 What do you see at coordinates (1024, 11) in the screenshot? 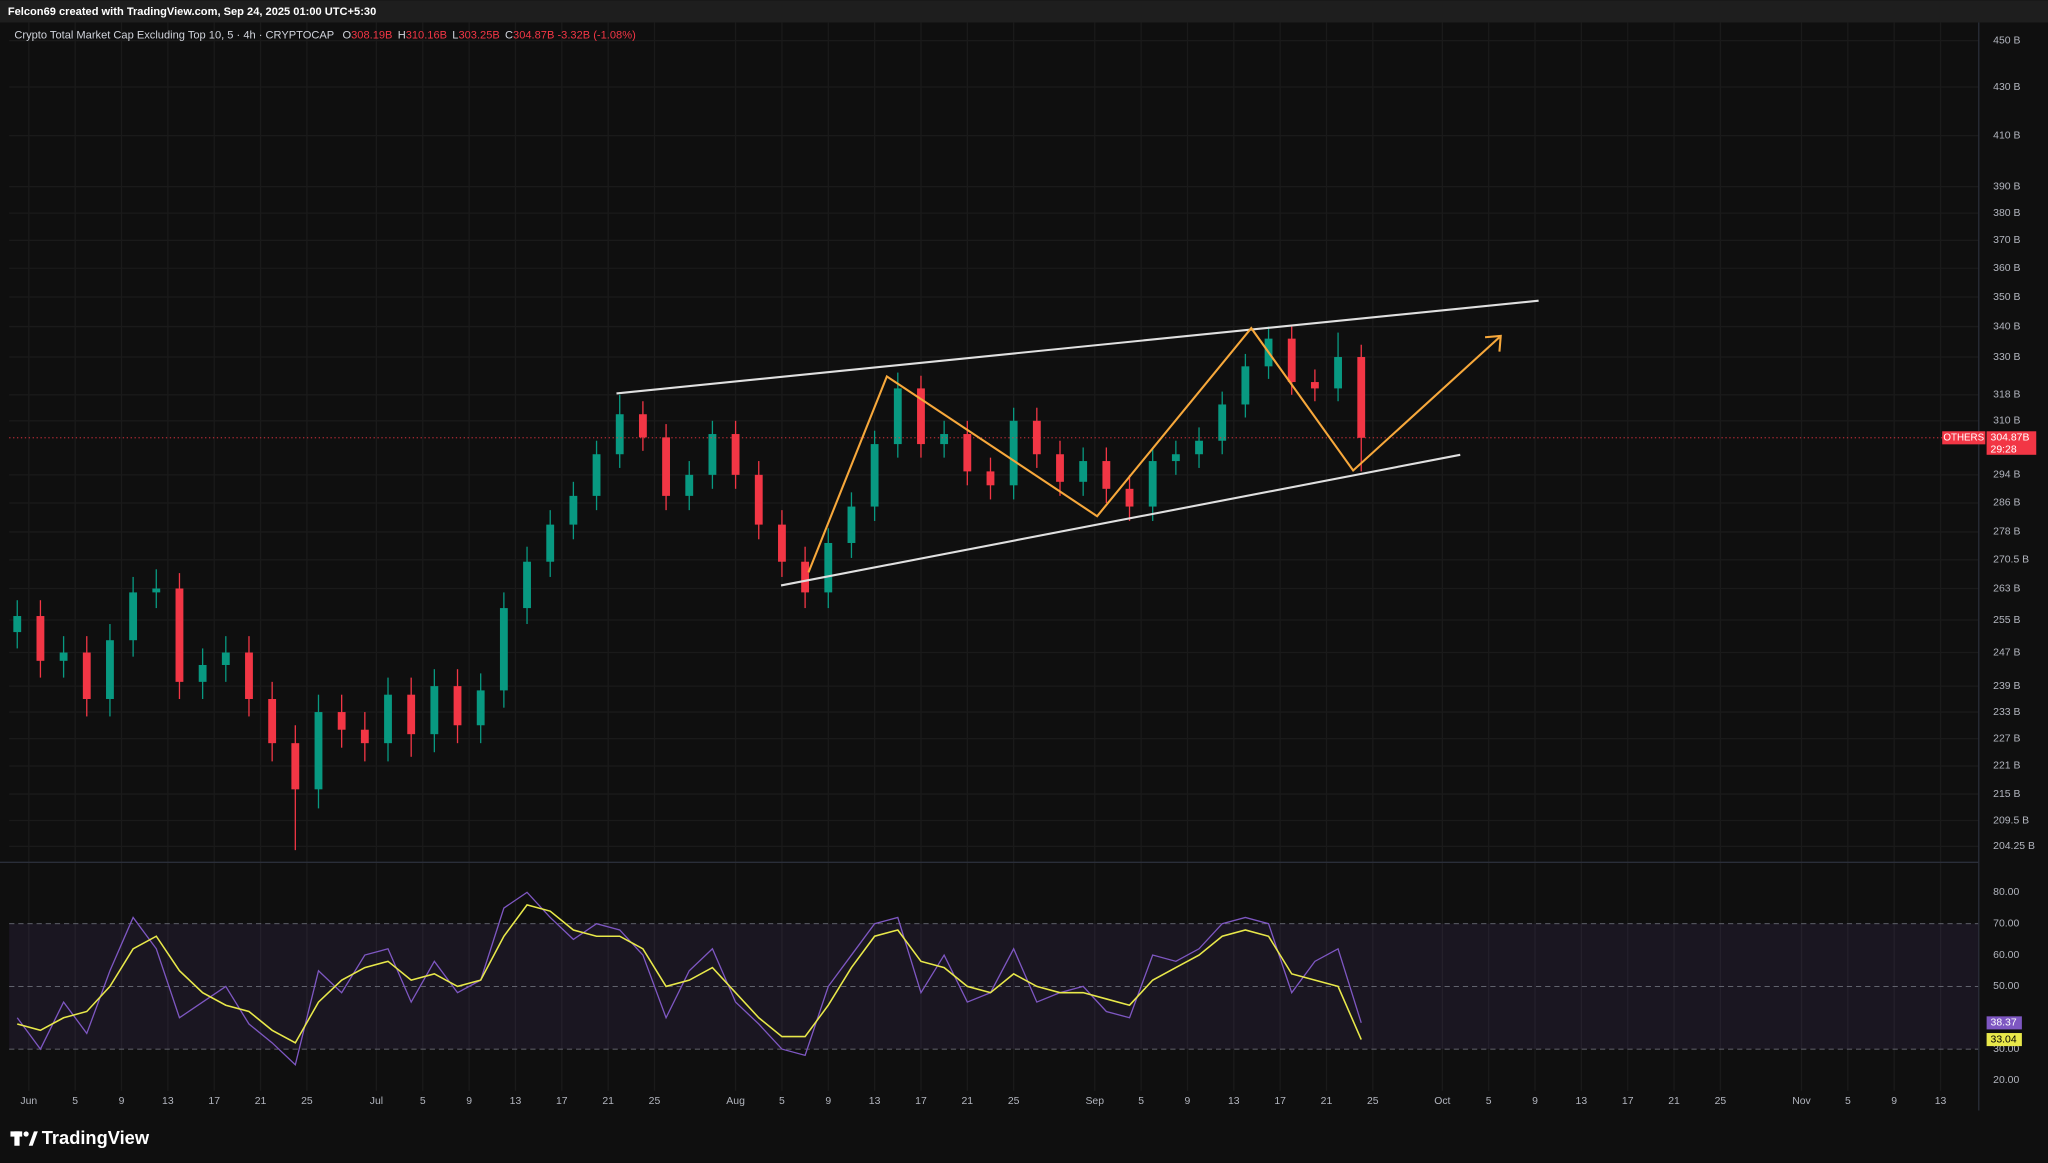
I see `top-bar` at bounding box center [1024, 11].